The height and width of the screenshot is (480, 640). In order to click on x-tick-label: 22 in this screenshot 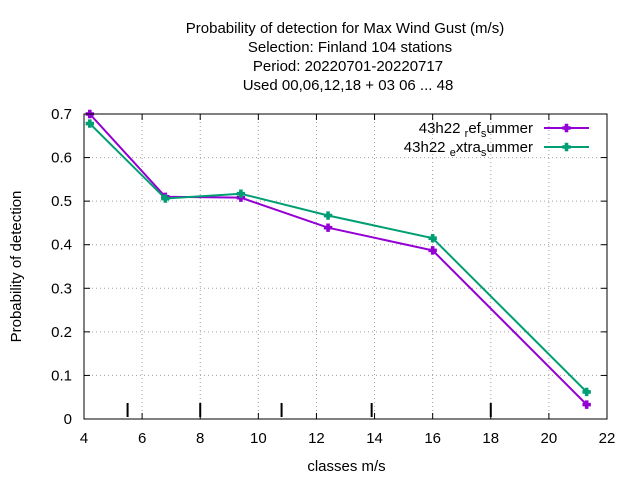, I will do `click(607, 438)`.